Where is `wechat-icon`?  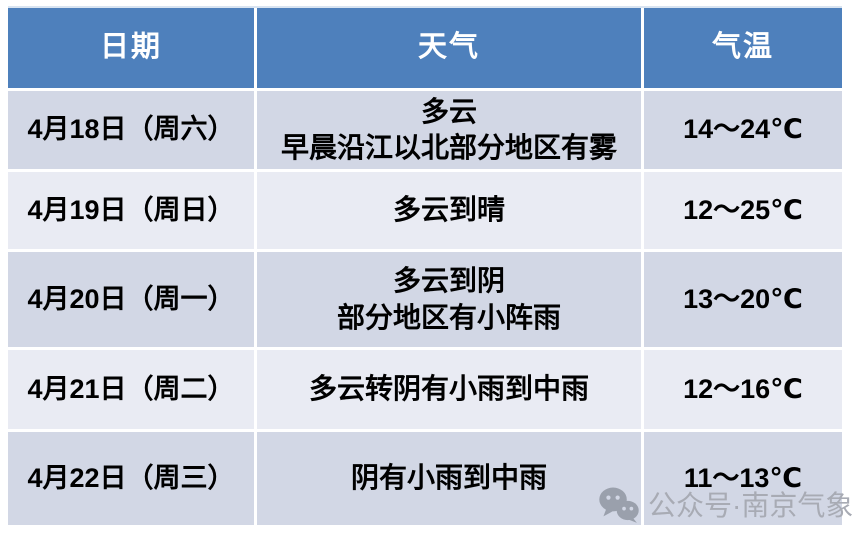
wechat-icon is located at coordinates (619, 504).